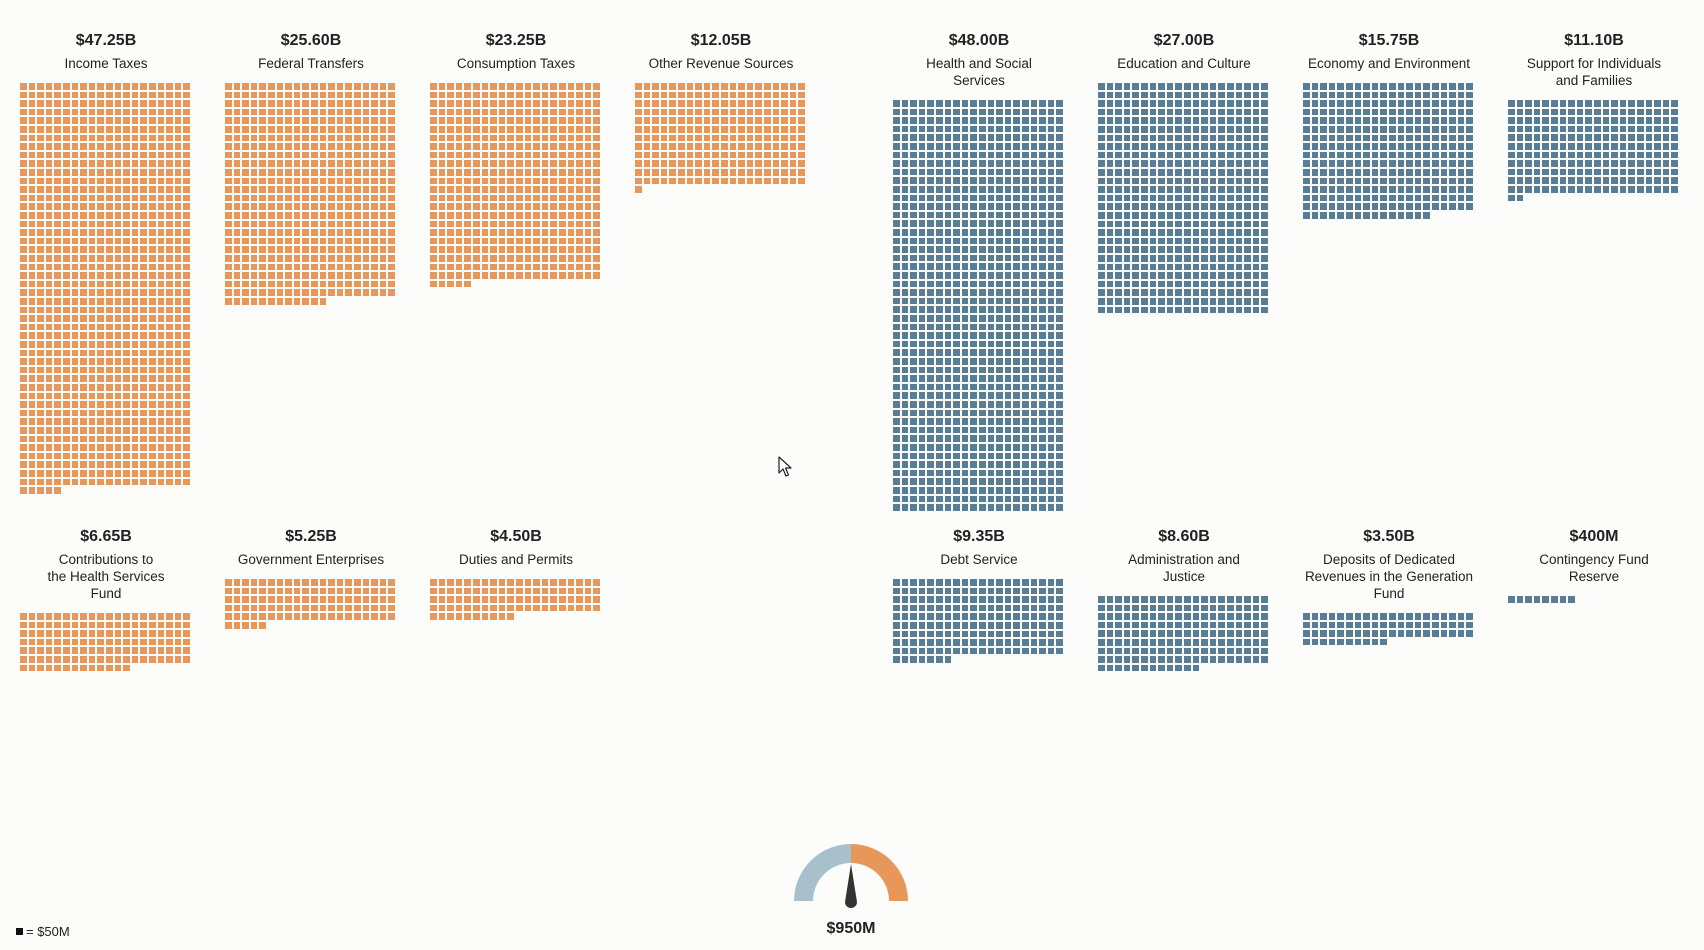  What do you see at coordinates (1389, 109) in the screenshot?
I see `category-economy-and-environment: $15.75B Economy and Environment` at bounding box center [1389, 109].